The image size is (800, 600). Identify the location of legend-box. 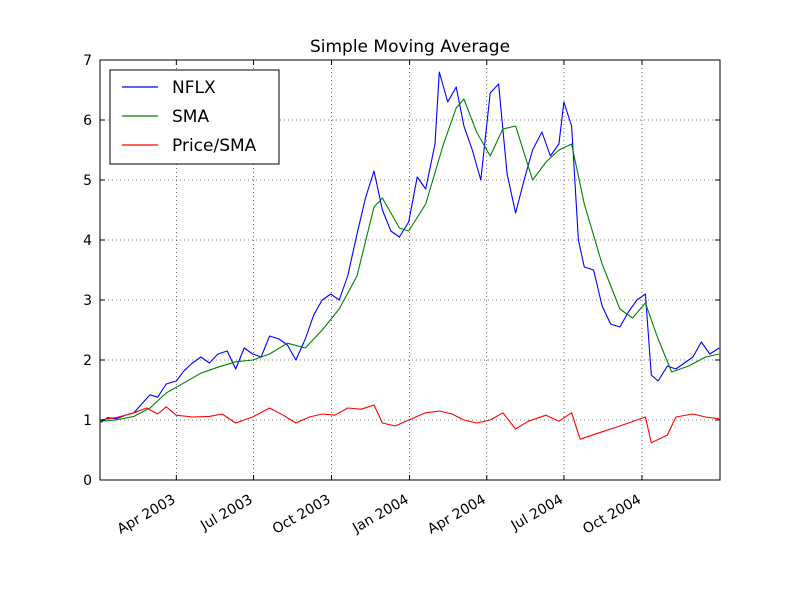
(194, 117).